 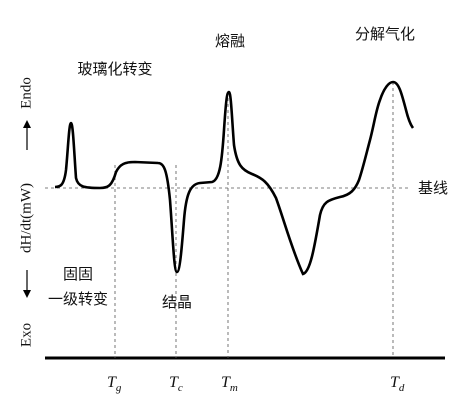 I want to click on temperature-label: Tm, so click(x=229, y=384).